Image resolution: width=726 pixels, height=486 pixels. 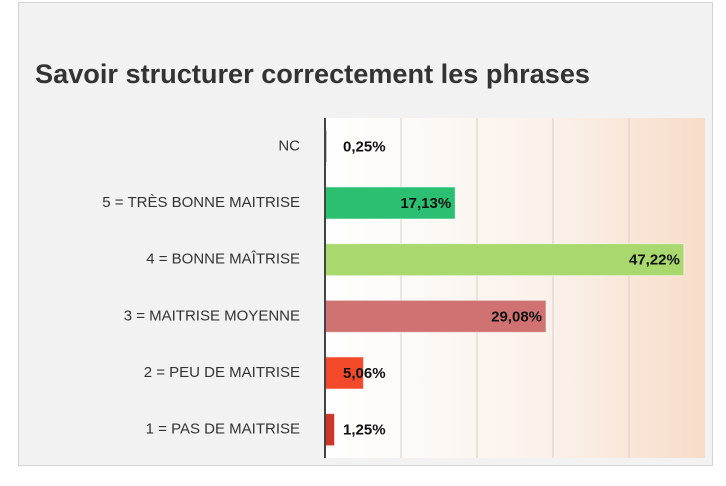 What do you see at coordinates (222, 372) in the screenshot?
I see `category-label: 2 = PEU DE MAITRISE` at bounding box center [222, 372].